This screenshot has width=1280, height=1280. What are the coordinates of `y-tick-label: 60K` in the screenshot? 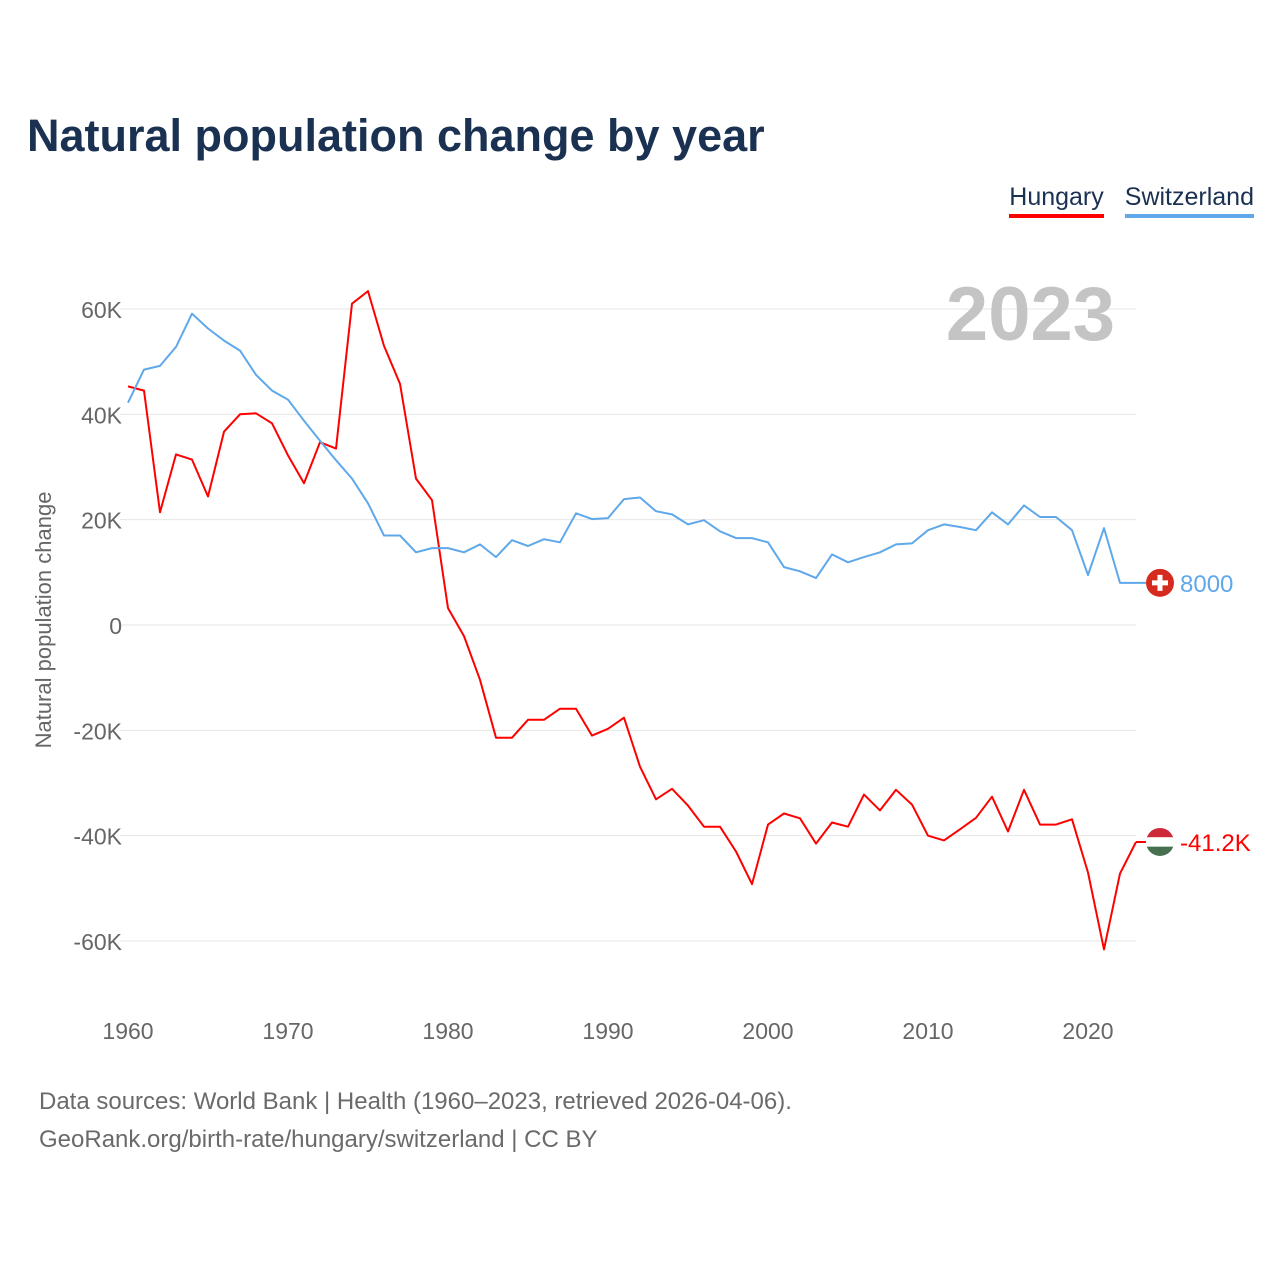 It's located at (102, 310).